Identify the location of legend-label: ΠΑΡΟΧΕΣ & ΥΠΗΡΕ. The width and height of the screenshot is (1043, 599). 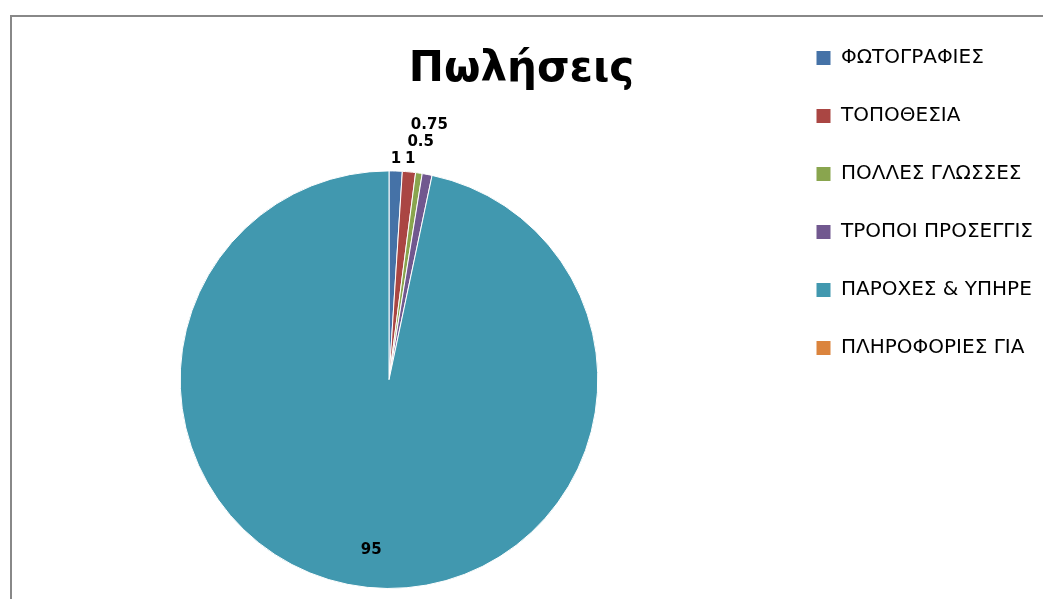
(936, 288).